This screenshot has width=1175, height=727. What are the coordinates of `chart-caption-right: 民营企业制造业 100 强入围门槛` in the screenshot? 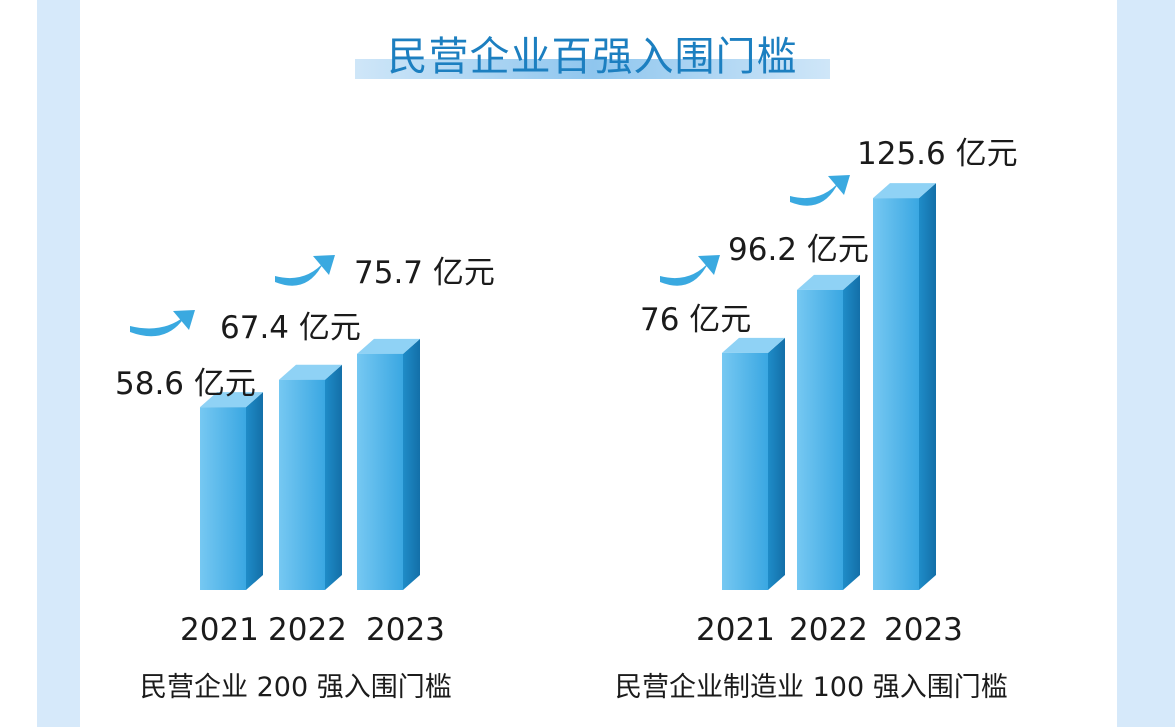 It's located at (811, 687).